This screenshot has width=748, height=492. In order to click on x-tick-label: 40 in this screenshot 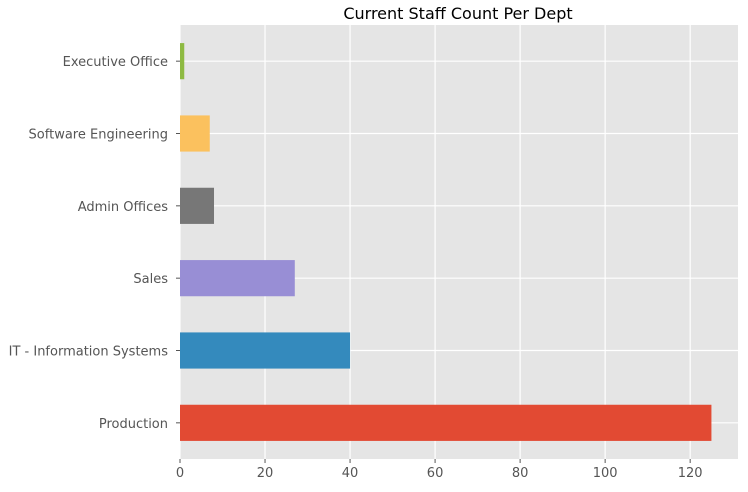, I will do `click(350, 473)`.